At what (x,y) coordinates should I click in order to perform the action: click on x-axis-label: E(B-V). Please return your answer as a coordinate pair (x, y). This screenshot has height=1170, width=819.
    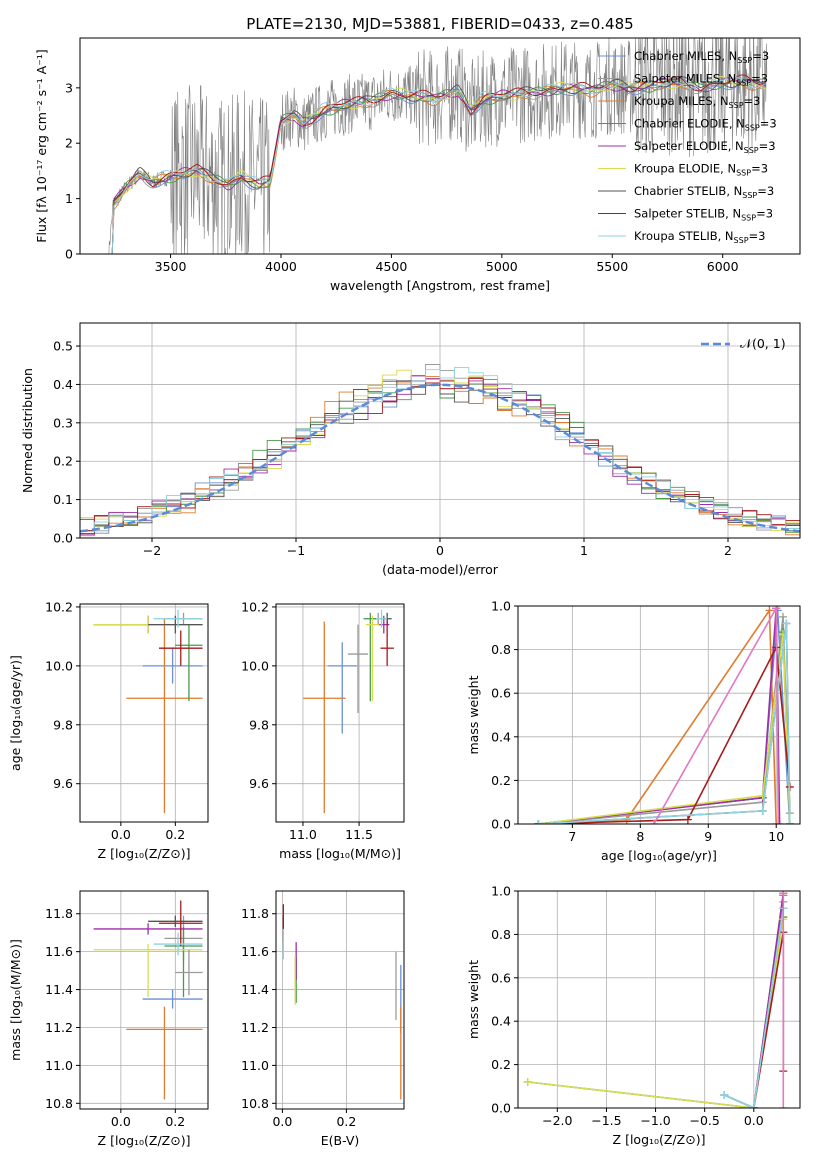
    Looking at the image, I should click on (340, 1140).